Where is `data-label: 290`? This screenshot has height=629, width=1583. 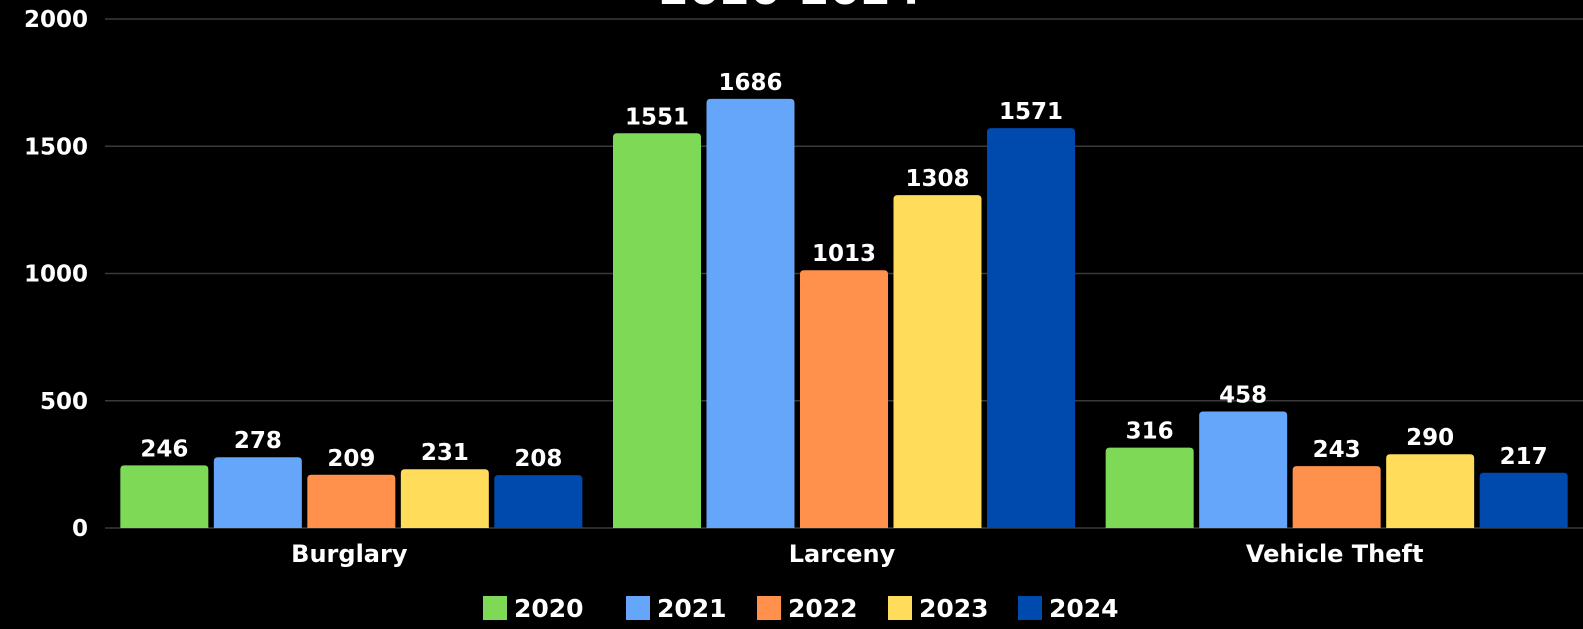 data-label: 290 is located at coordinates (1430, 438).